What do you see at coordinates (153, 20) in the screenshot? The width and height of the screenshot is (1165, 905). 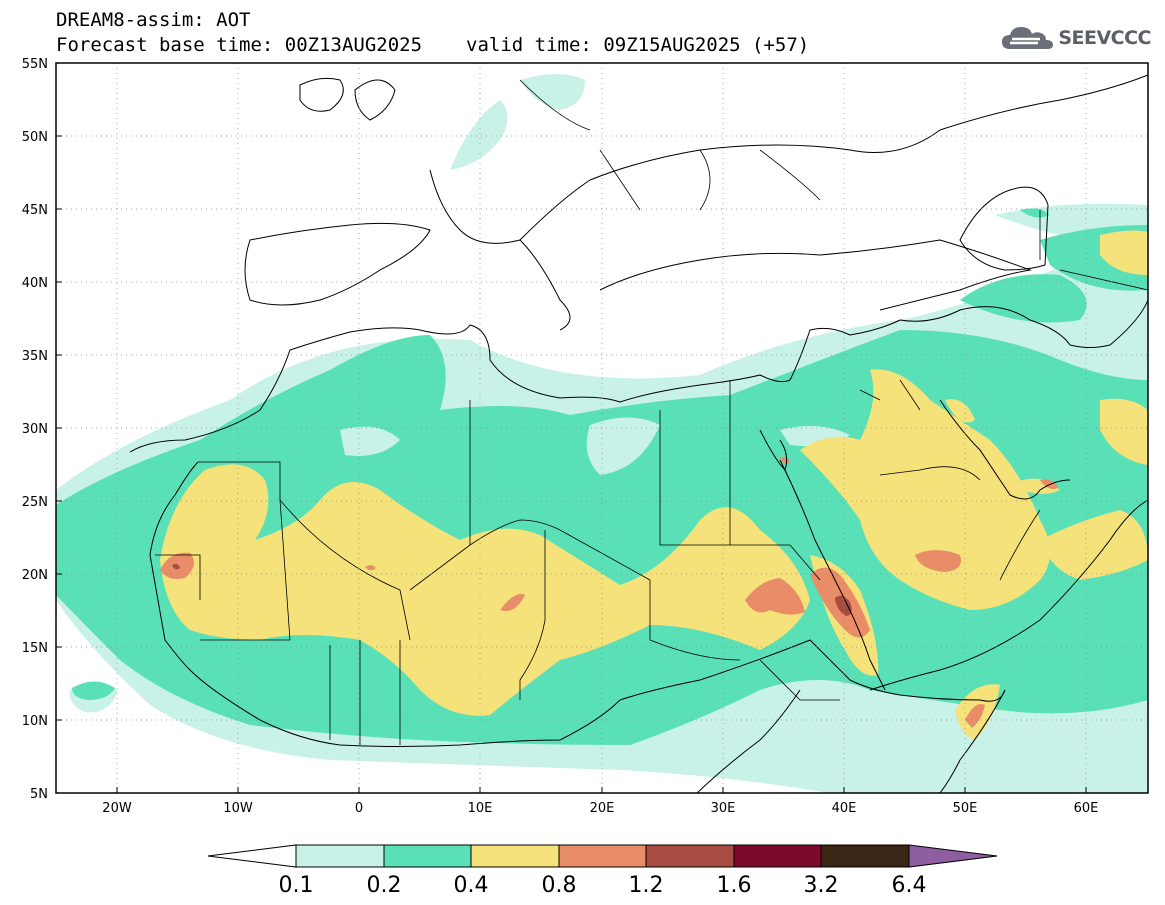 I see `map-title: DREAM8-assim: AOT` at bounding box center [153, 20].